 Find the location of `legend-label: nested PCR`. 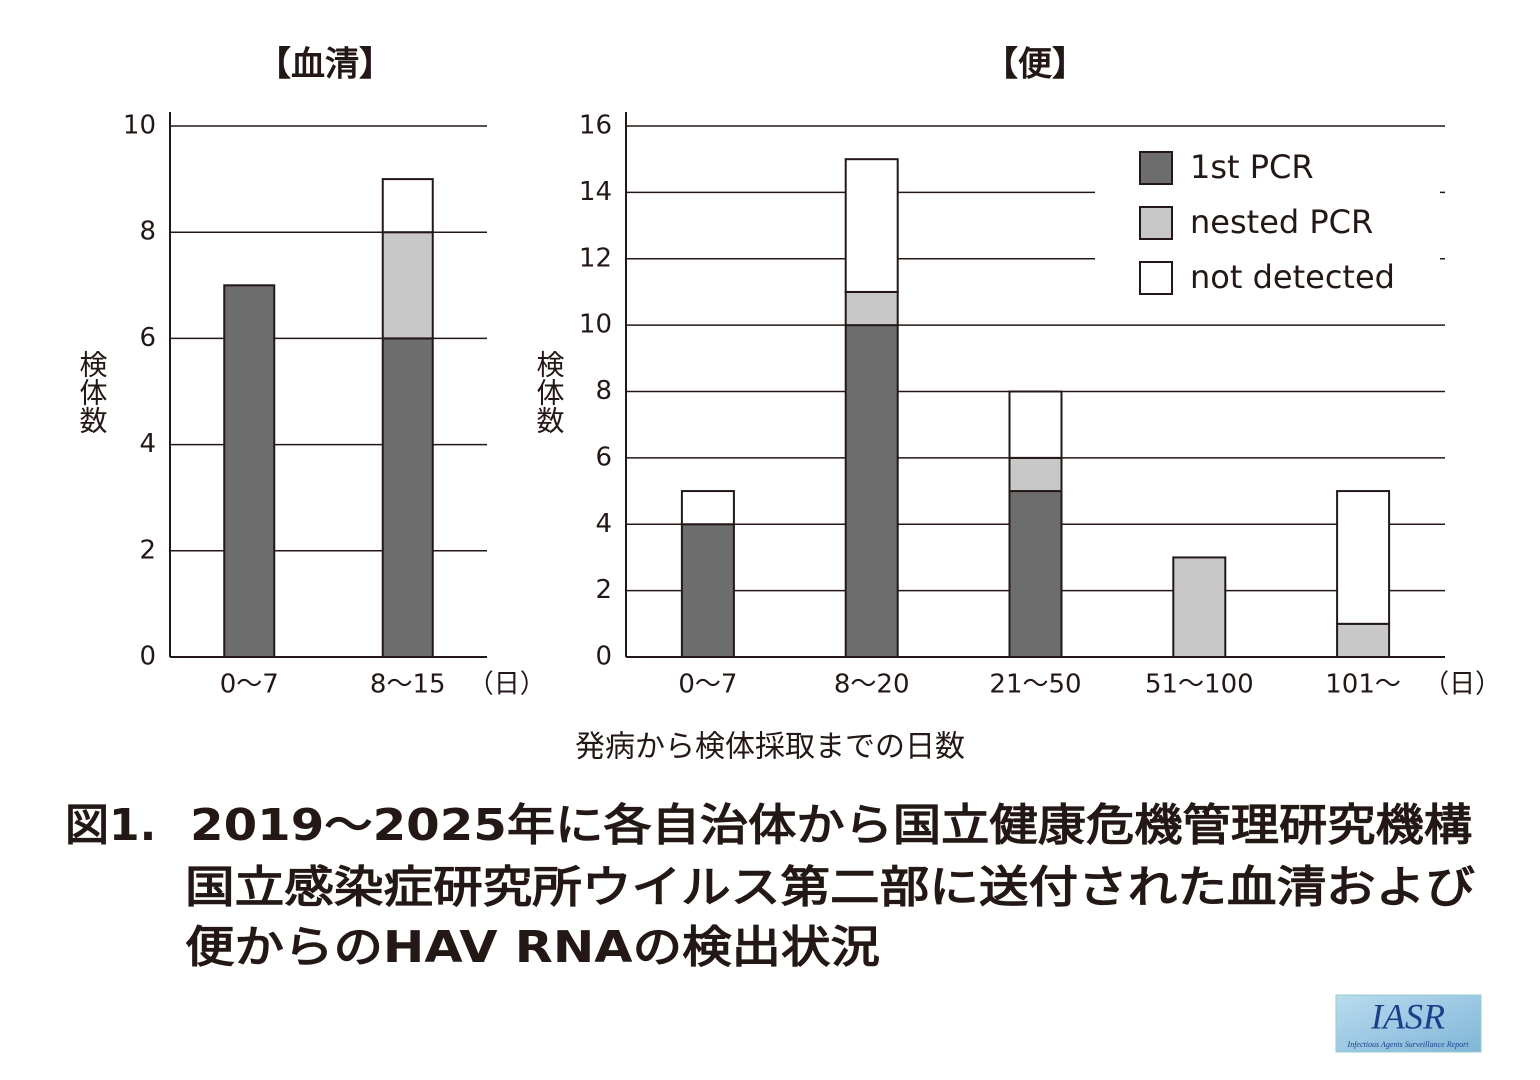

legend-label: nested PCR is located at coordinates (1281, 222).